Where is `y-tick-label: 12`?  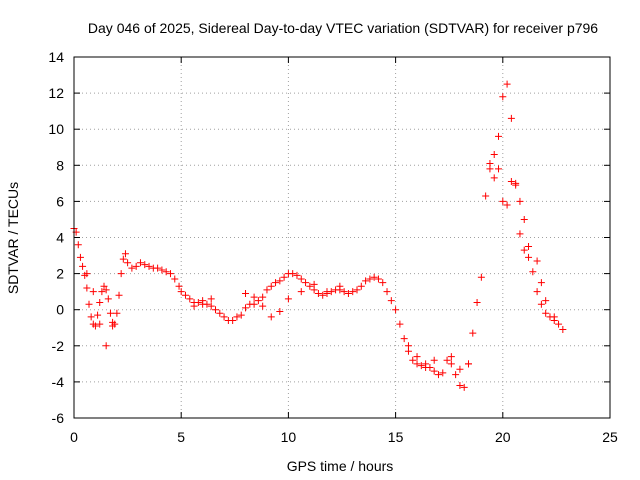 y-tick-label: 12 is located at coordinates (56, 93).